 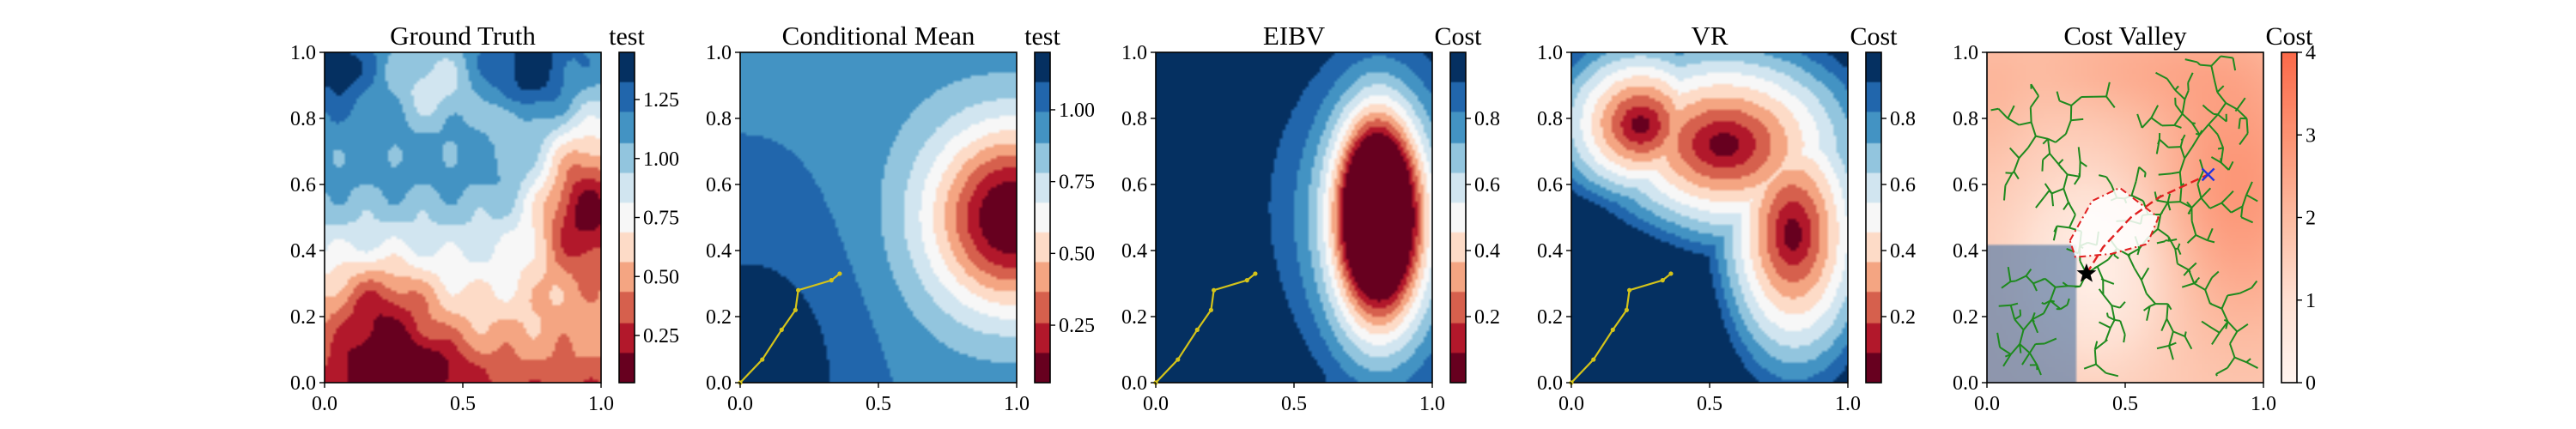 What do you see at coordinates (2306, 218) in the screenshot?
I see `colorbar-ticks: 0 1 2 3 4` at bounding box center [2306, 218].